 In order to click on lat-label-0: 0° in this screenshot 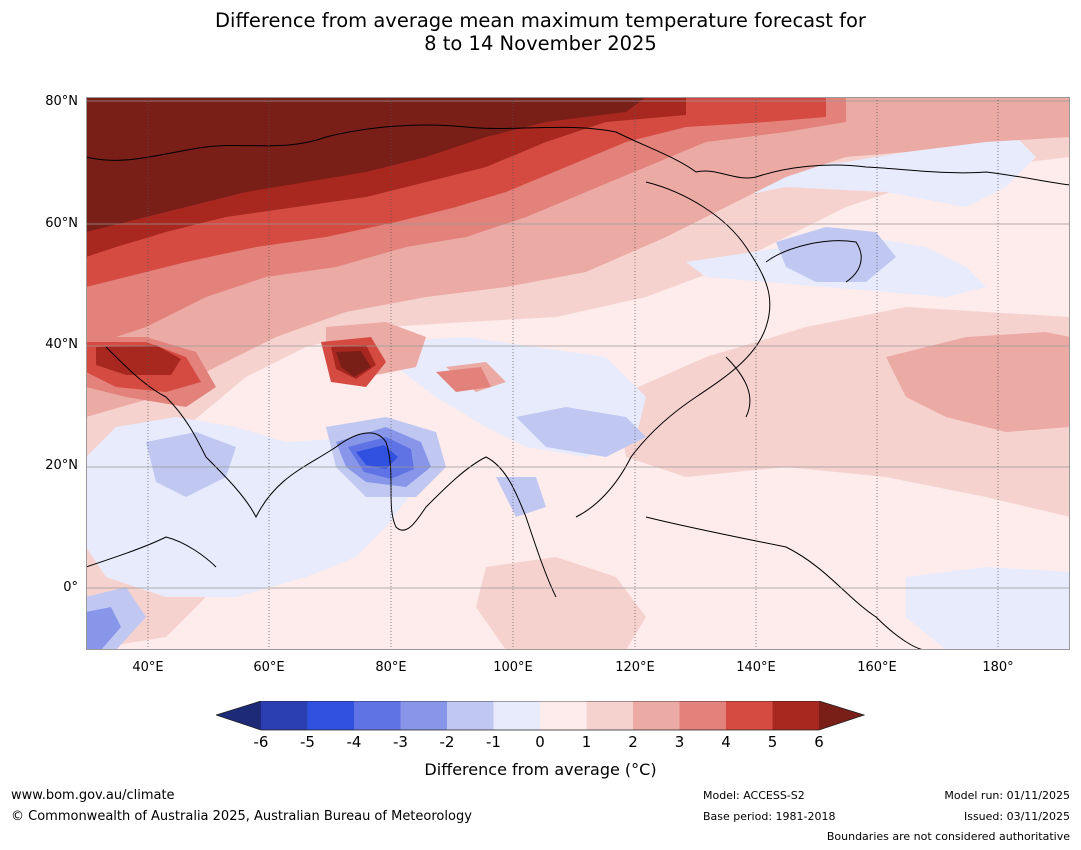, I will do `click(70, 587)`.